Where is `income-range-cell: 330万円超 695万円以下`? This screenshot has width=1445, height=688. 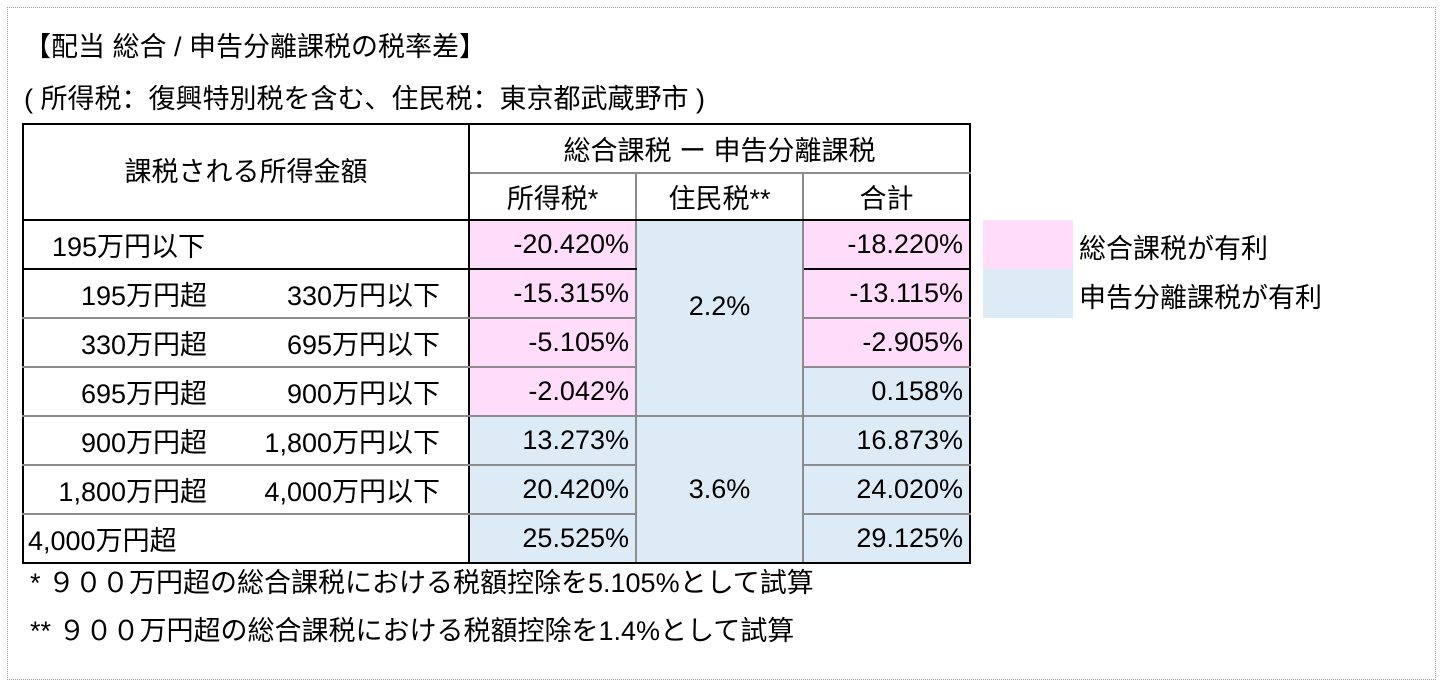 income-range-cell: 330万円超 695万円以下 is located at coordinates (246, 342).